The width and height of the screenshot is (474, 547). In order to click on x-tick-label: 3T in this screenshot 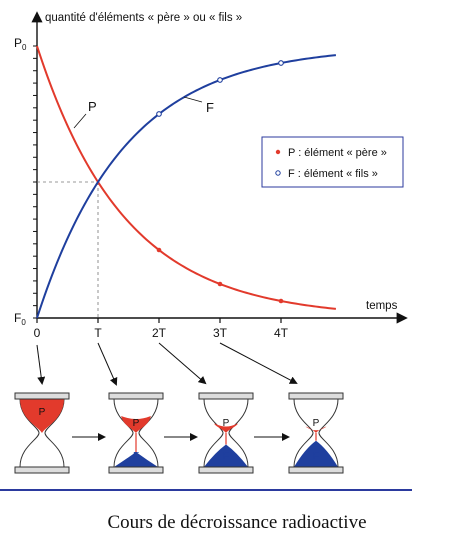, I will do `click(220, 333)`.